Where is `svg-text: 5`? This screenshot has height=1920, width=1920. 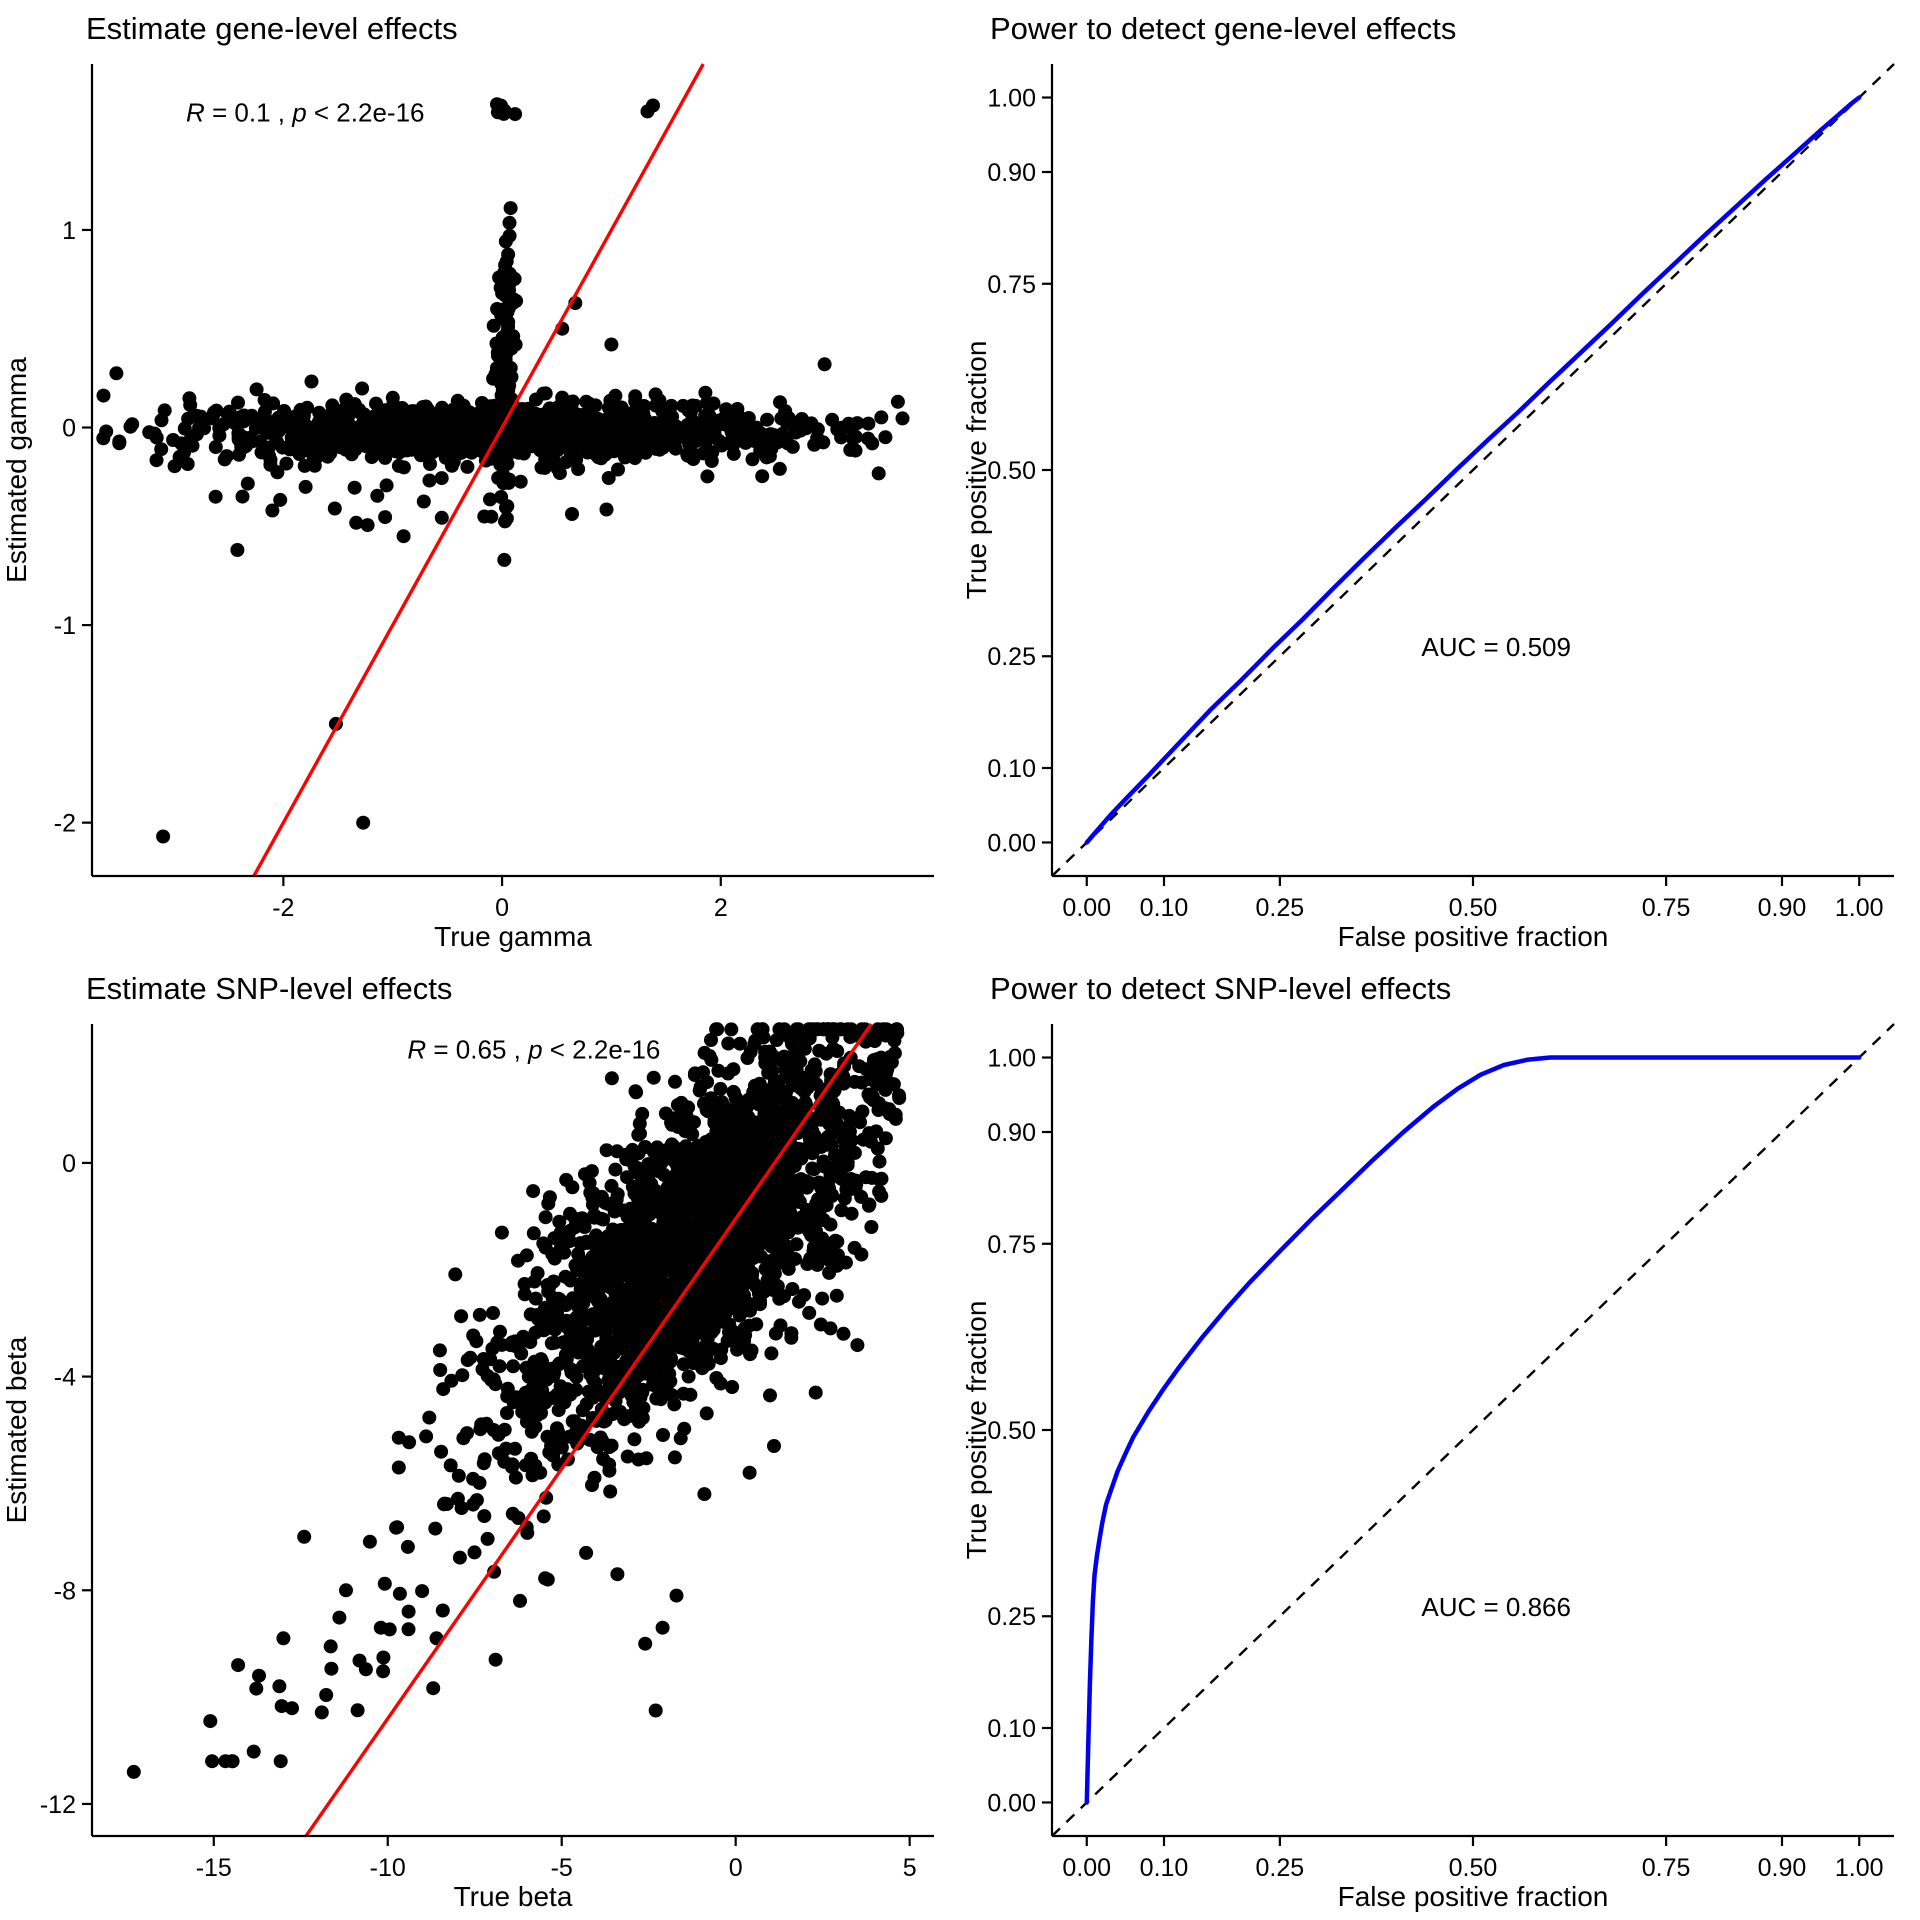
svg-text: 5 is located at coordinates (910, 1868).